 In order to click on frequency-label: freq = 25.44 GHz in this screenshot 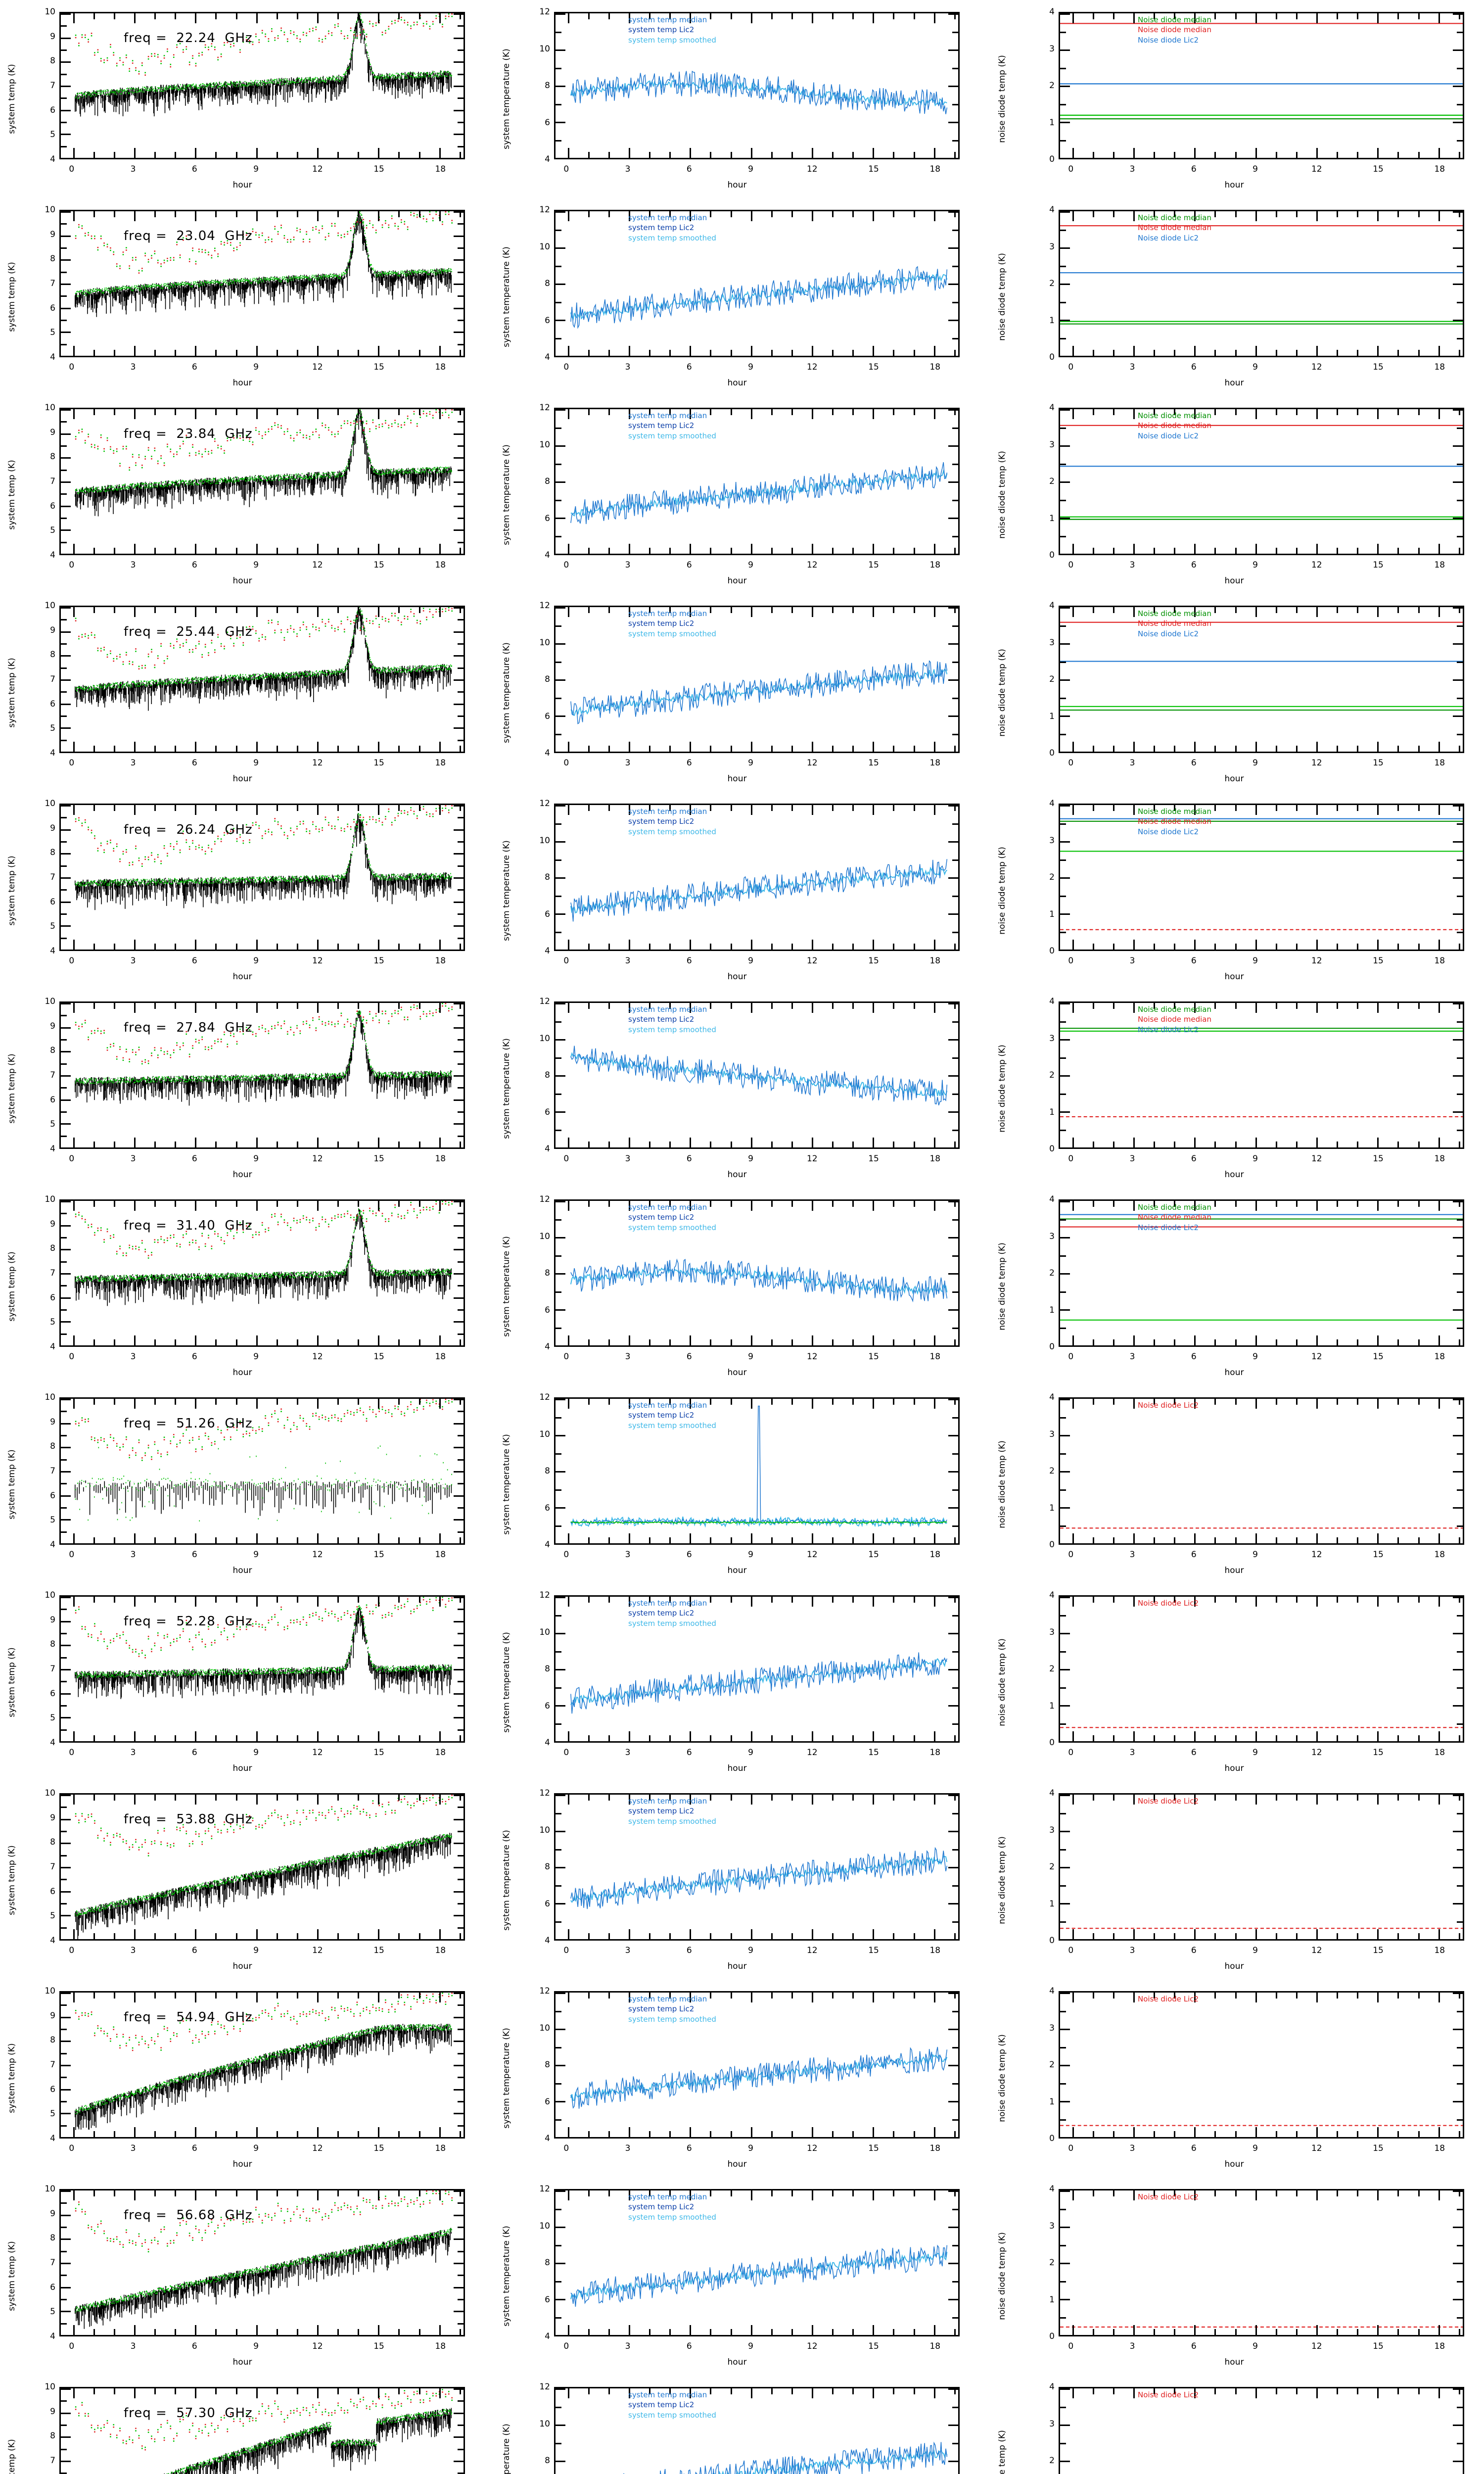, I will do `click(188, 631)`.